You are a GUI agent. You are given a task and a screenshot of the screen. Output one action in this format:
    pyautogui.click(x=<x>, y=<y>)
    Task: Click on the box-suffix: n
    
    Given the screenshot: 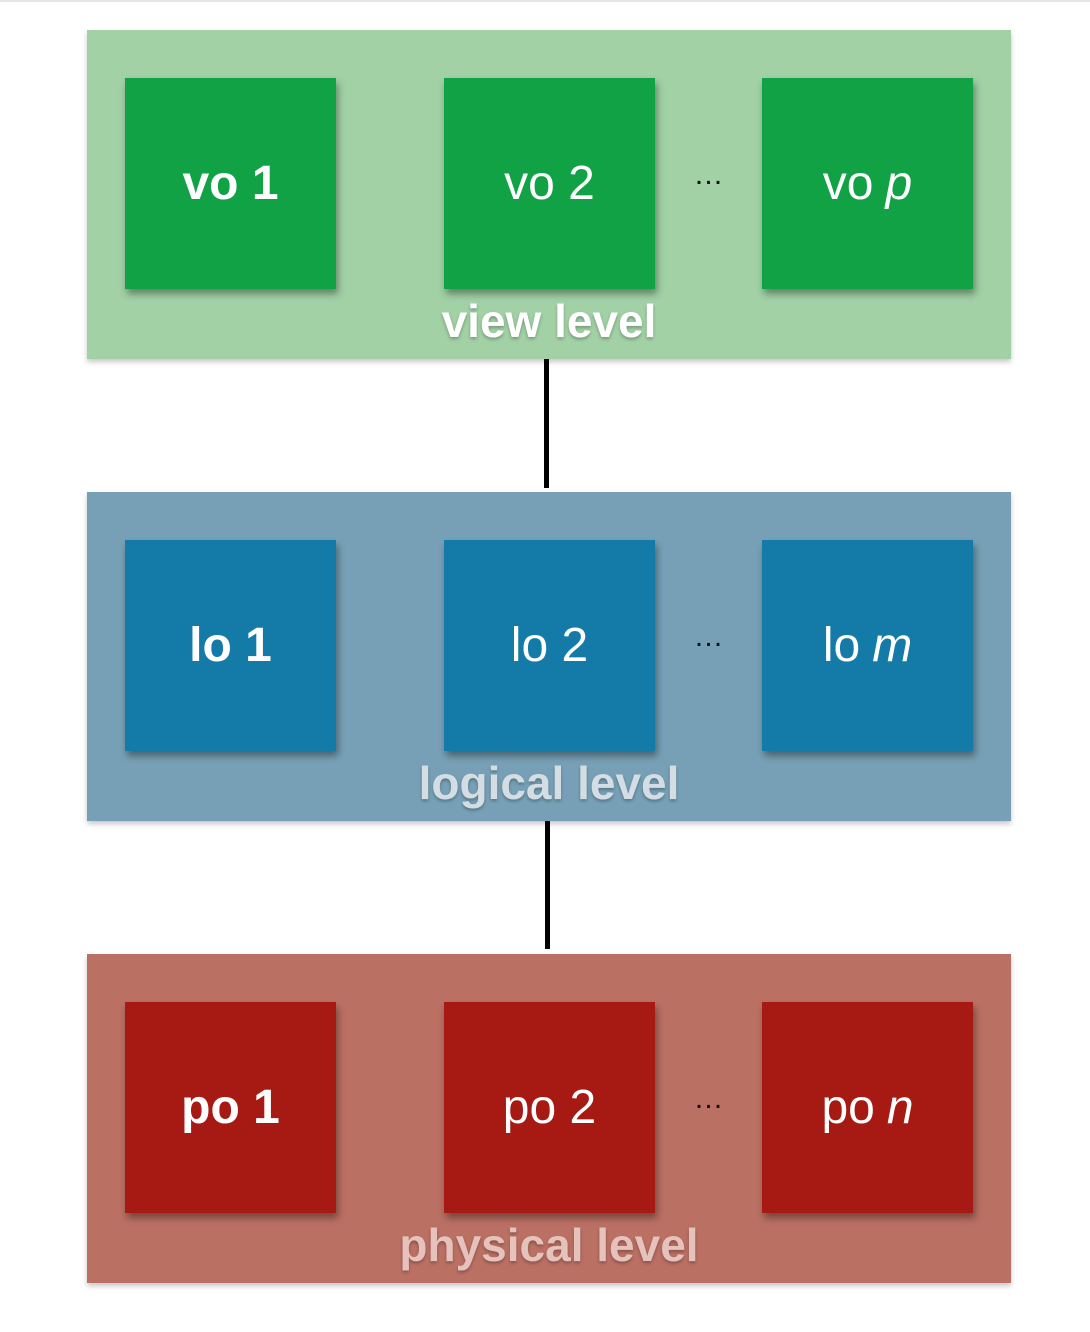 What is the action you would take?
    pyautogui.click(x=900, y=1107)
    